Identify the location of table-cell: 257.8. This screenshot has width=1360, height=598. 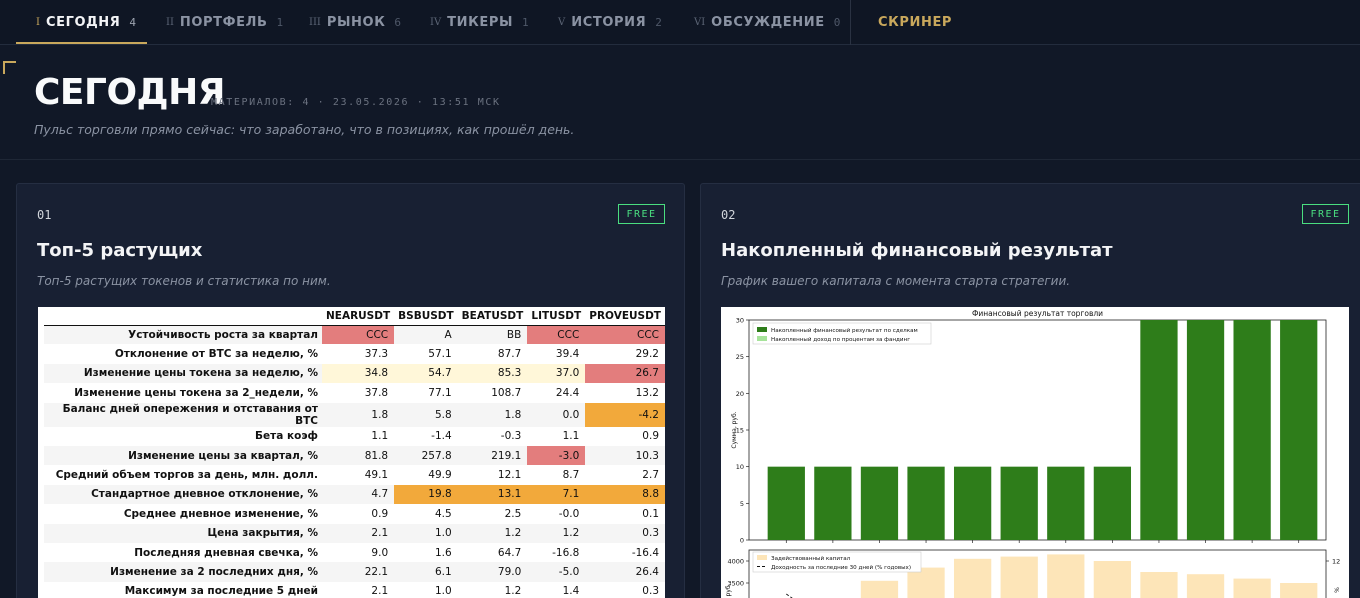
(426, 455).